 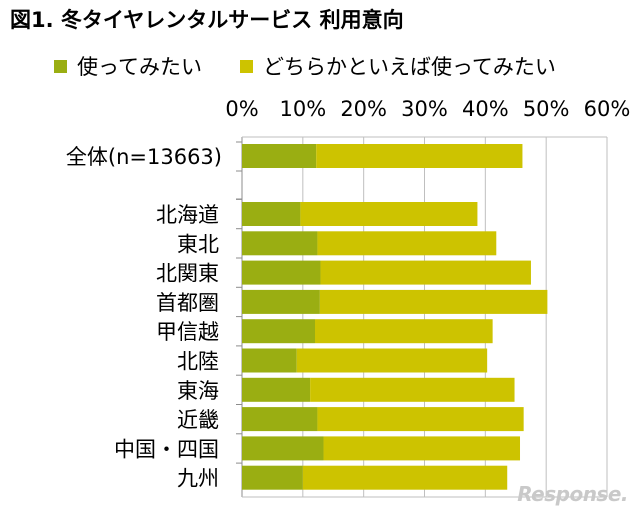 I want to click on legend-item-series-1: 使ってみたい, so click(x=128, y=66).